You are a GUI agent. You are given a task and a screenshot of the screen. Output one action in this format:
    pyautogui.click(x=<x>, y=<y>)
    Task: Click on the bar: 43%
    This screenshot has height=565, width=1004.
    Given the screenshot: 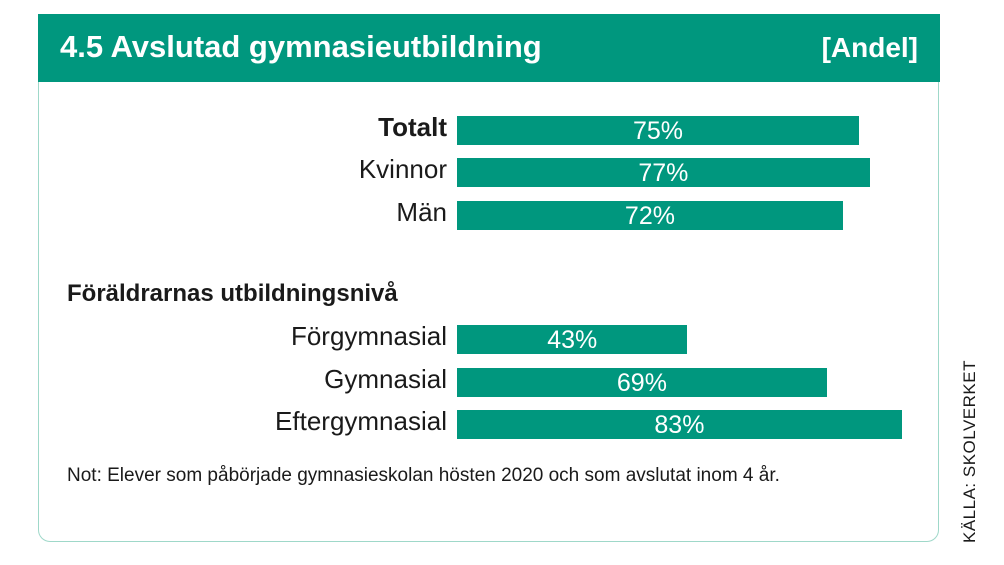 What is the action you would take?
    pyautogui.click(x=572, y=339)
    